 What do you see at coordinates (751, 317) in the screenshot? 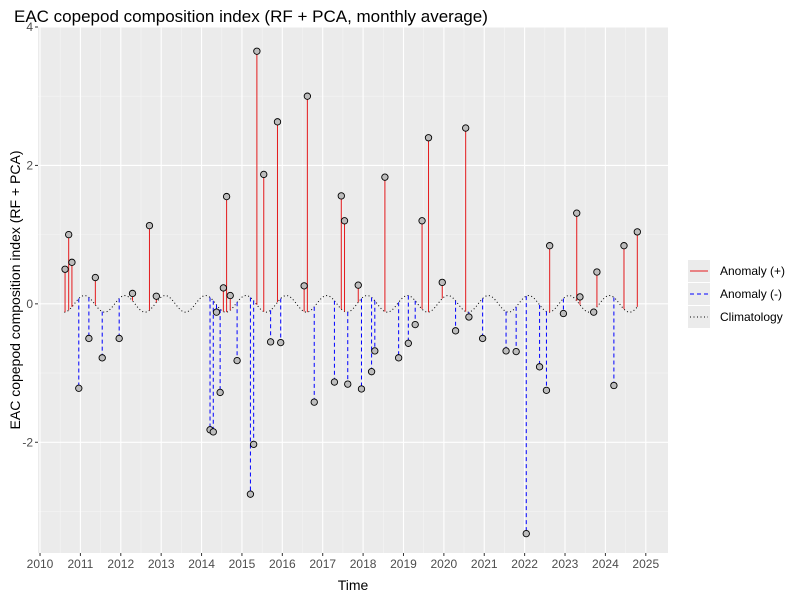
I see `legend-label: Climatology` at bounding box center [751, 317].